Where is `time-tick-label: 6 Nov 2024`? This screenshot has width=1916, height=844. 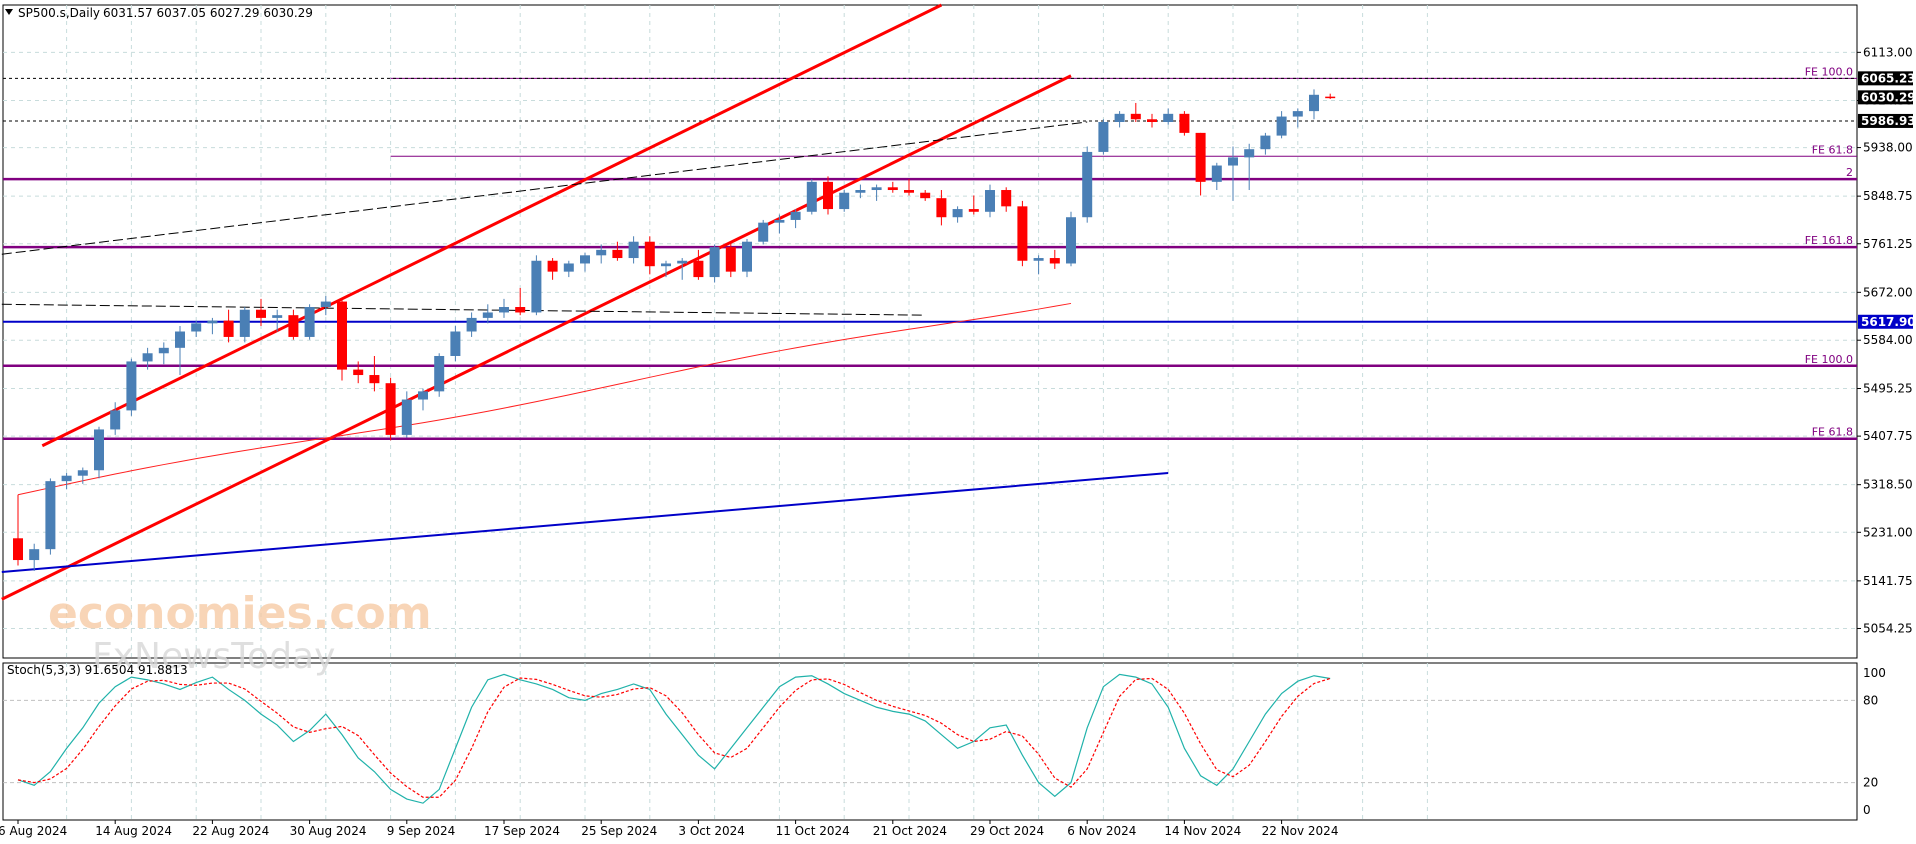 time-tick-label: 6 Nov 2024 is located at coordinates (1101, 831).